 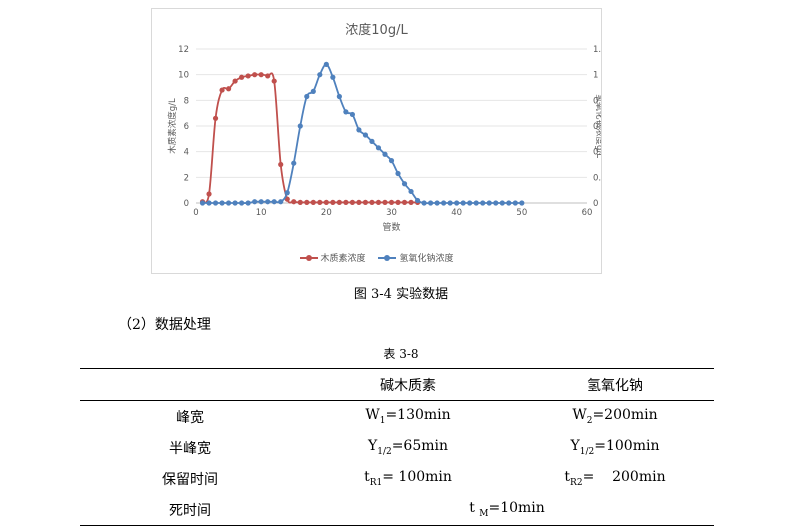 What do you see at coordinates (376, 482) in the screenshot?
I see `cell-subscript: R1` at bounding box center [376, 482].